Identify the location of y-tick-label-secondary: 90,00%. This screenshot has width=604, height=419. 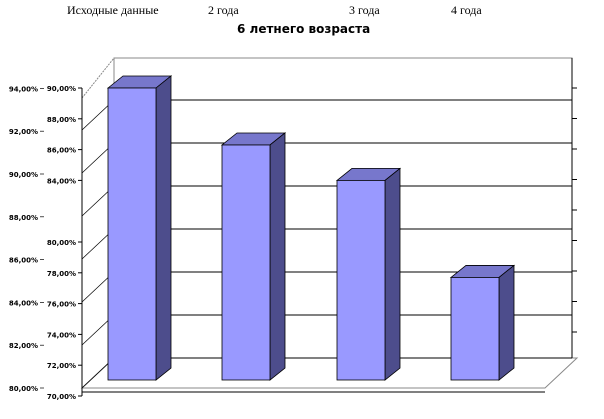
(23, 175).